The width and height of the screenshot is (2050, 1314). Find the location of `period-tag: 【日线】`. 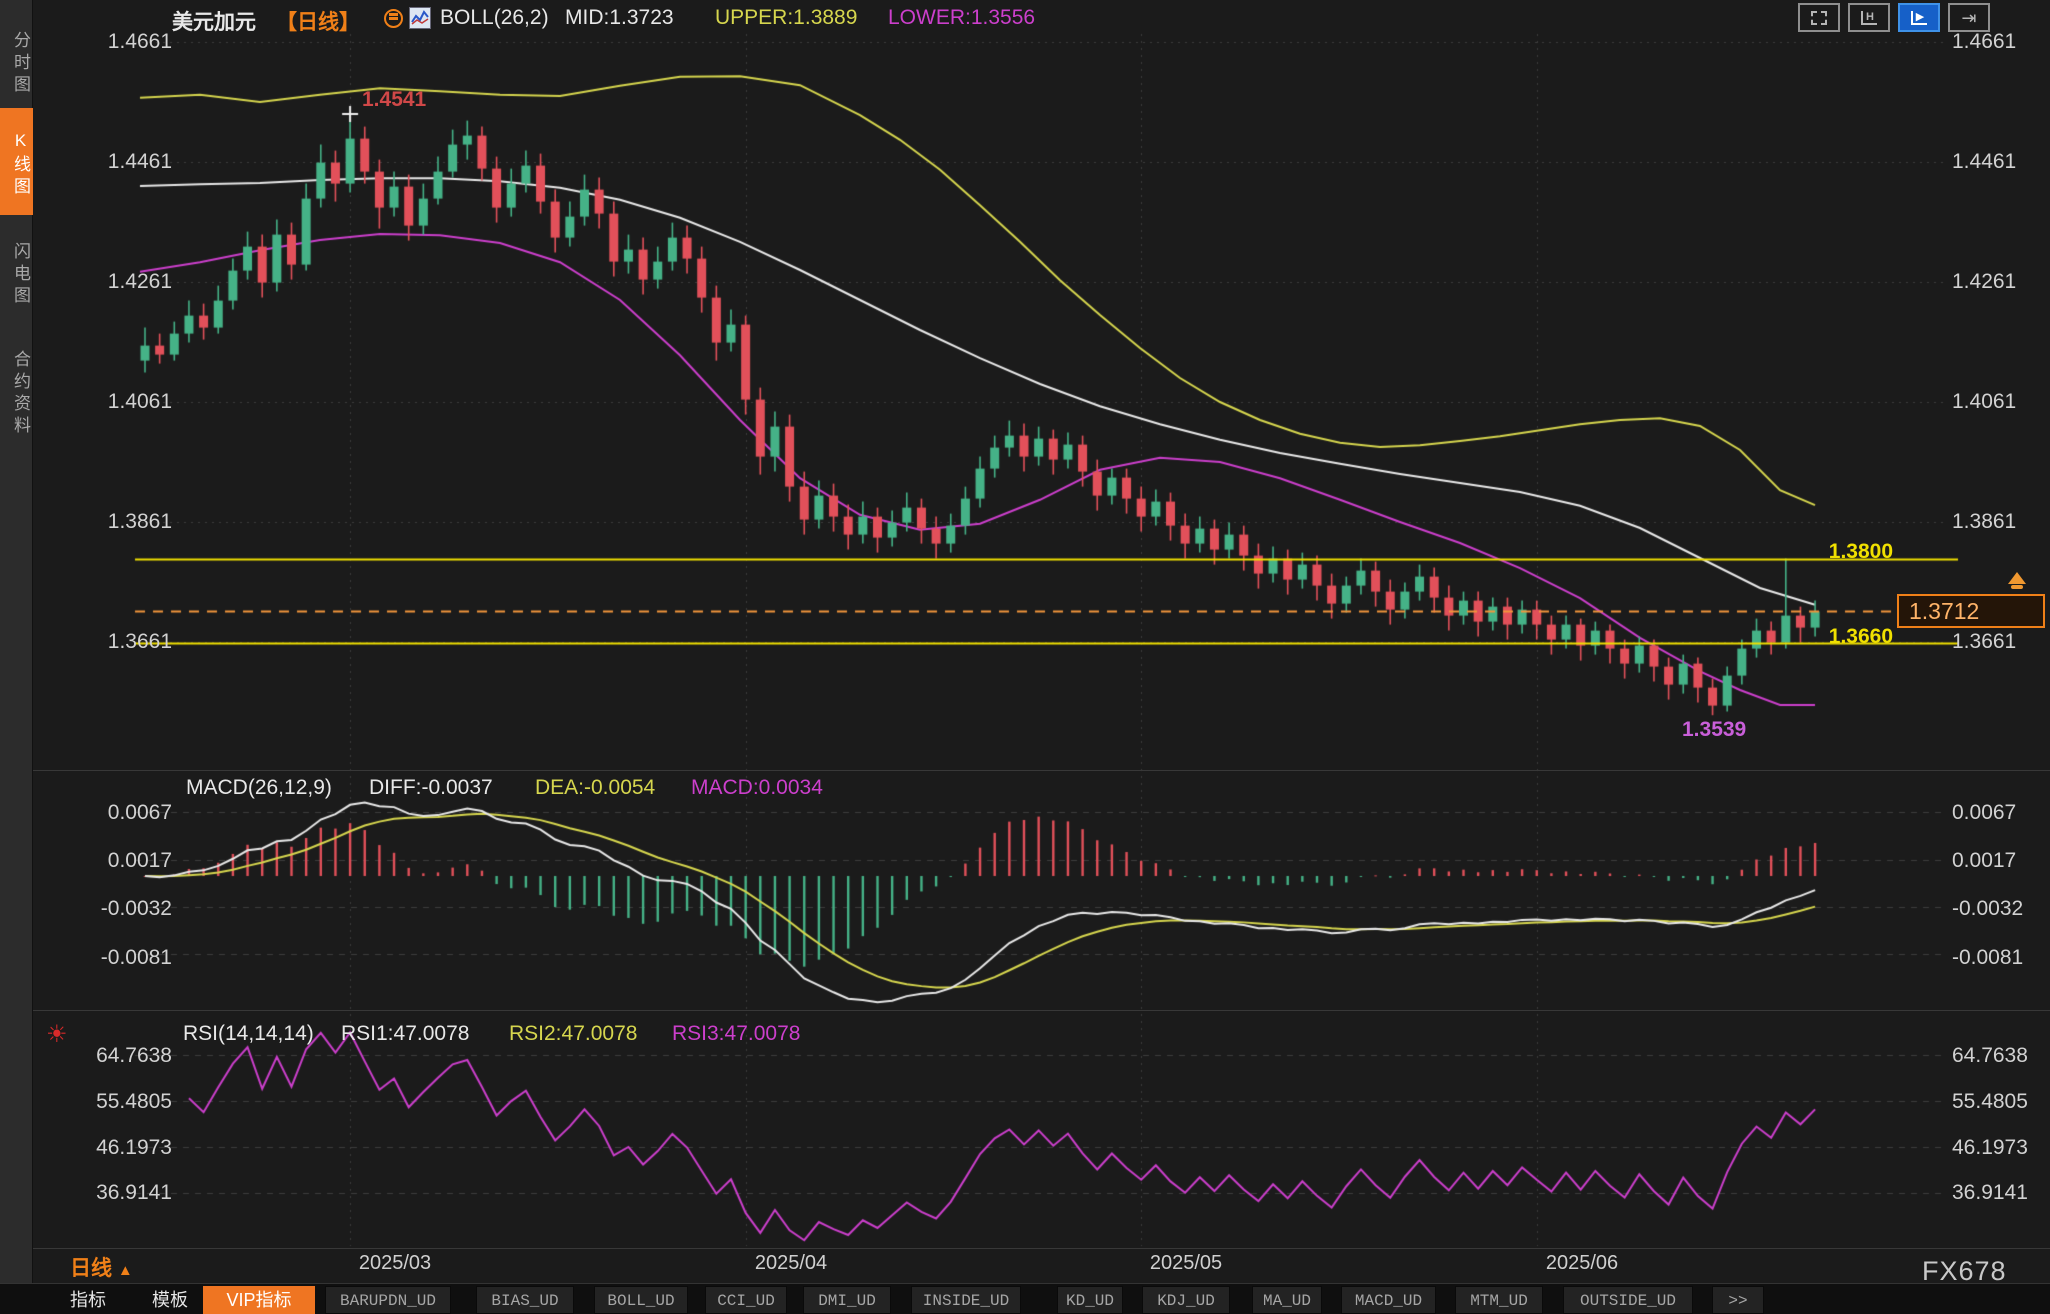

period-tag: 【日线】 is located at coordinates (318, 22).